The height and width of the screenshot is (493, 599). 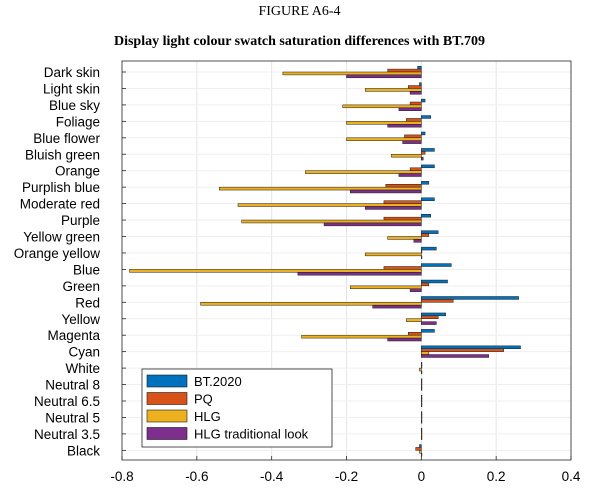 I want to click on category-label: Orange, so click(x=77, y=171).